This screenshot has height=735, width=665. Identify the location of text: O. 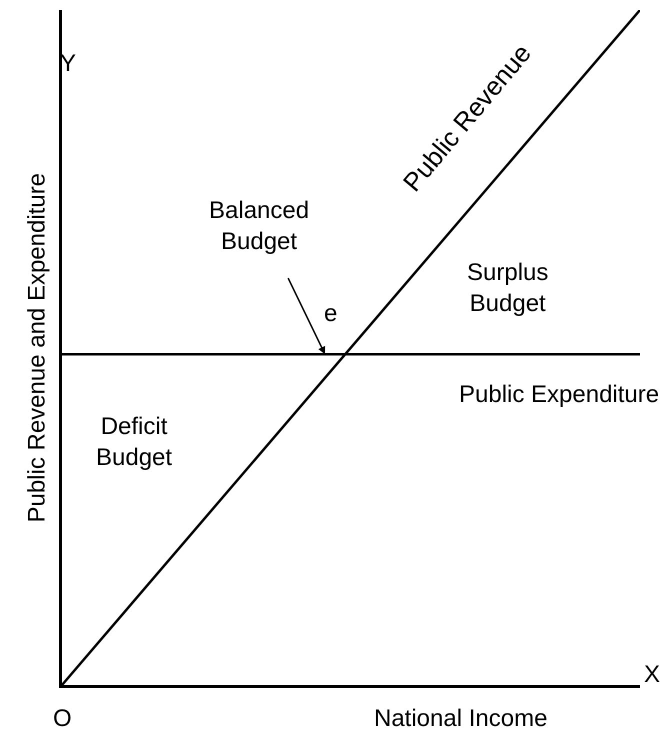
(62, 718).